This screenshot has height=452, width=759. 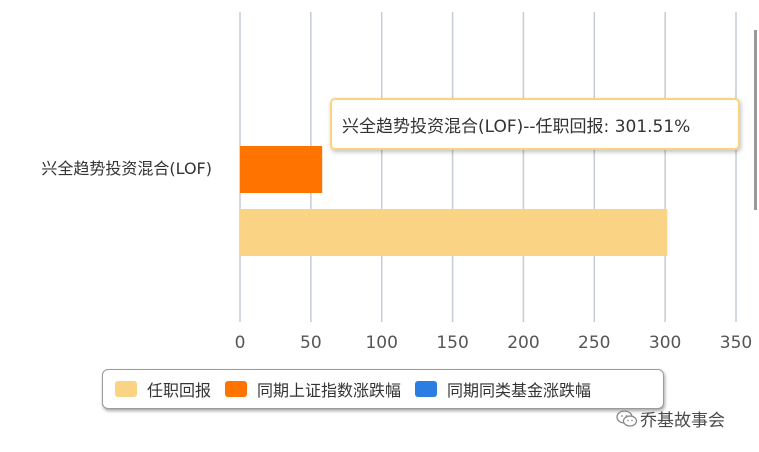 I want to click on x-tick-label: 50, so click(x=311, y=343).